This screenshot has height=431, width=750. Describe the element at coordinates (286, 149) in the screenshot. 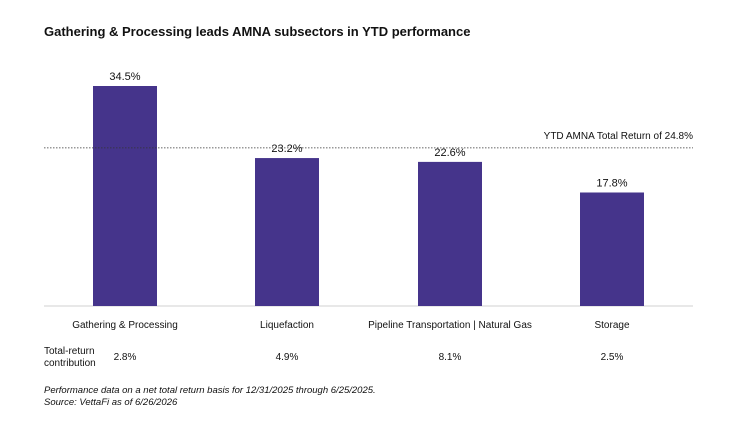

I see `data-label-2: 23.2%` at that location.